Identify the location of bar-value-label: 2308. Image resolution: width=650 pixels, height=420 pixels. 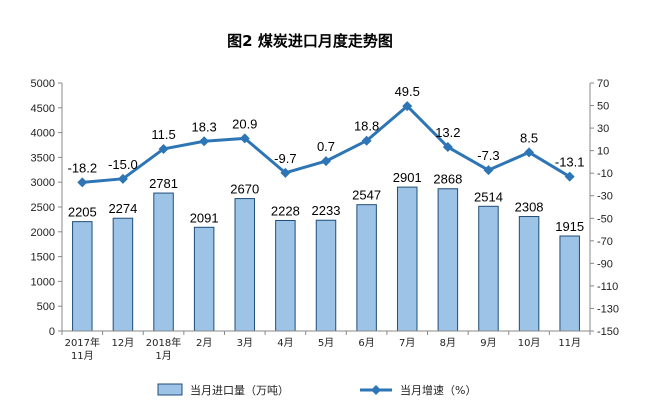
(529, 207).